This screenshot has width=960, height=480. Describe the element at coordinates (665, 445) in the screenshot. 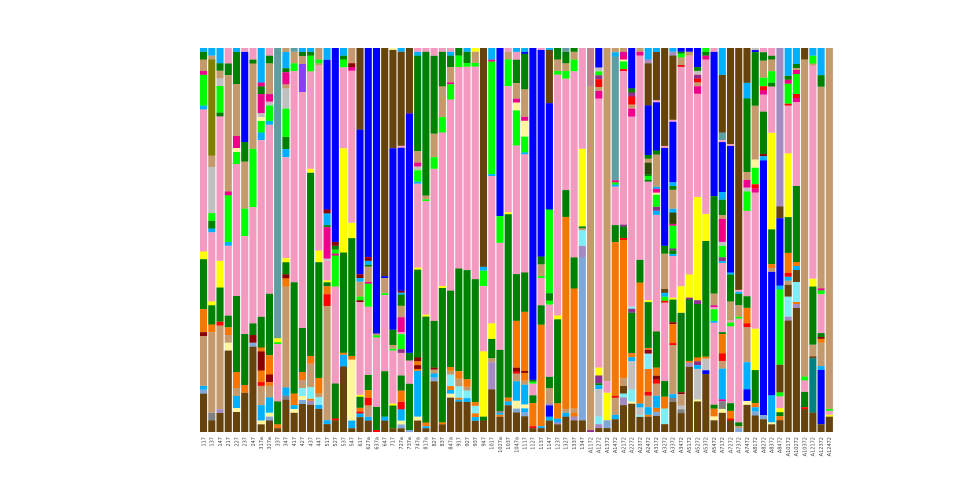

I see `x-tick-label: A3272` at that location.